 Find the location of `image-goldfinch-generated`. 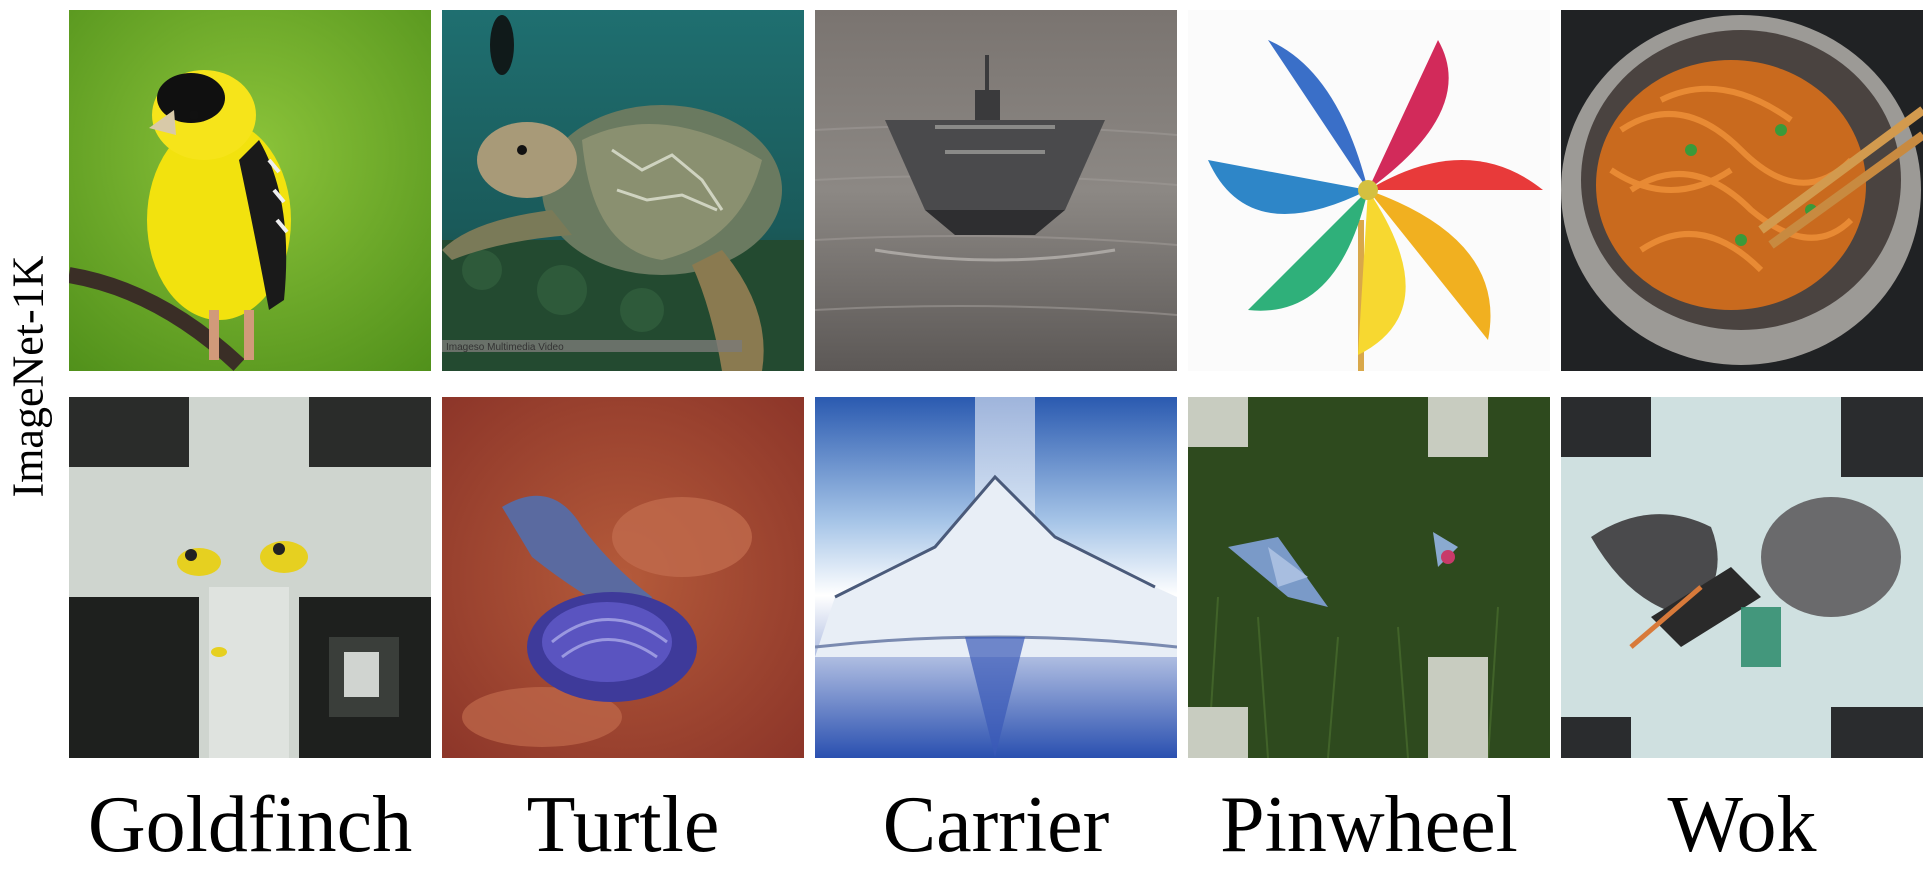

image-goldfinch-generated is located at coordinates (250, 577).